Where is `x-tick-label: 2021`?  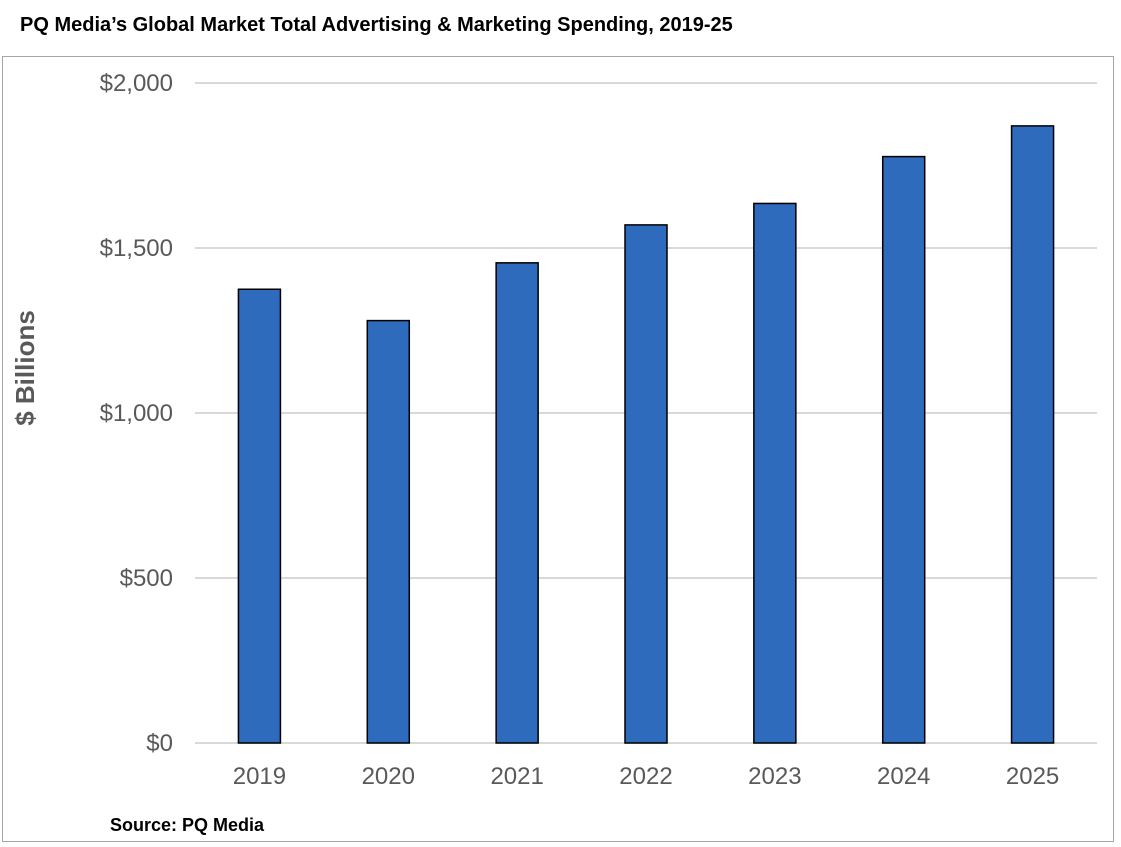
x-tick-label: 2021 is located at coordinates (516, 776).